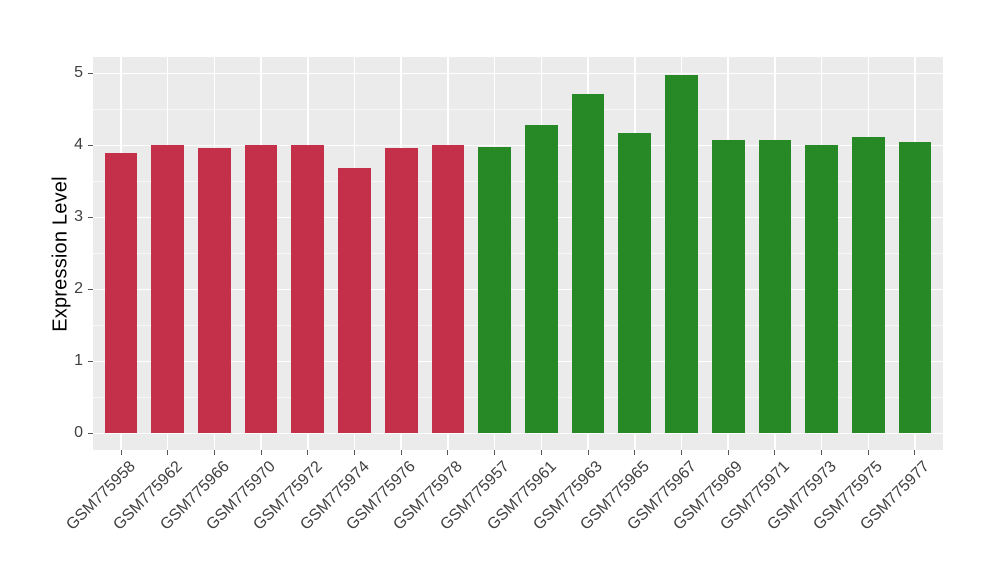 The width and height of the screenshot is (1000, 580). I want to click on bar-GSM775966, so click(214, 291).